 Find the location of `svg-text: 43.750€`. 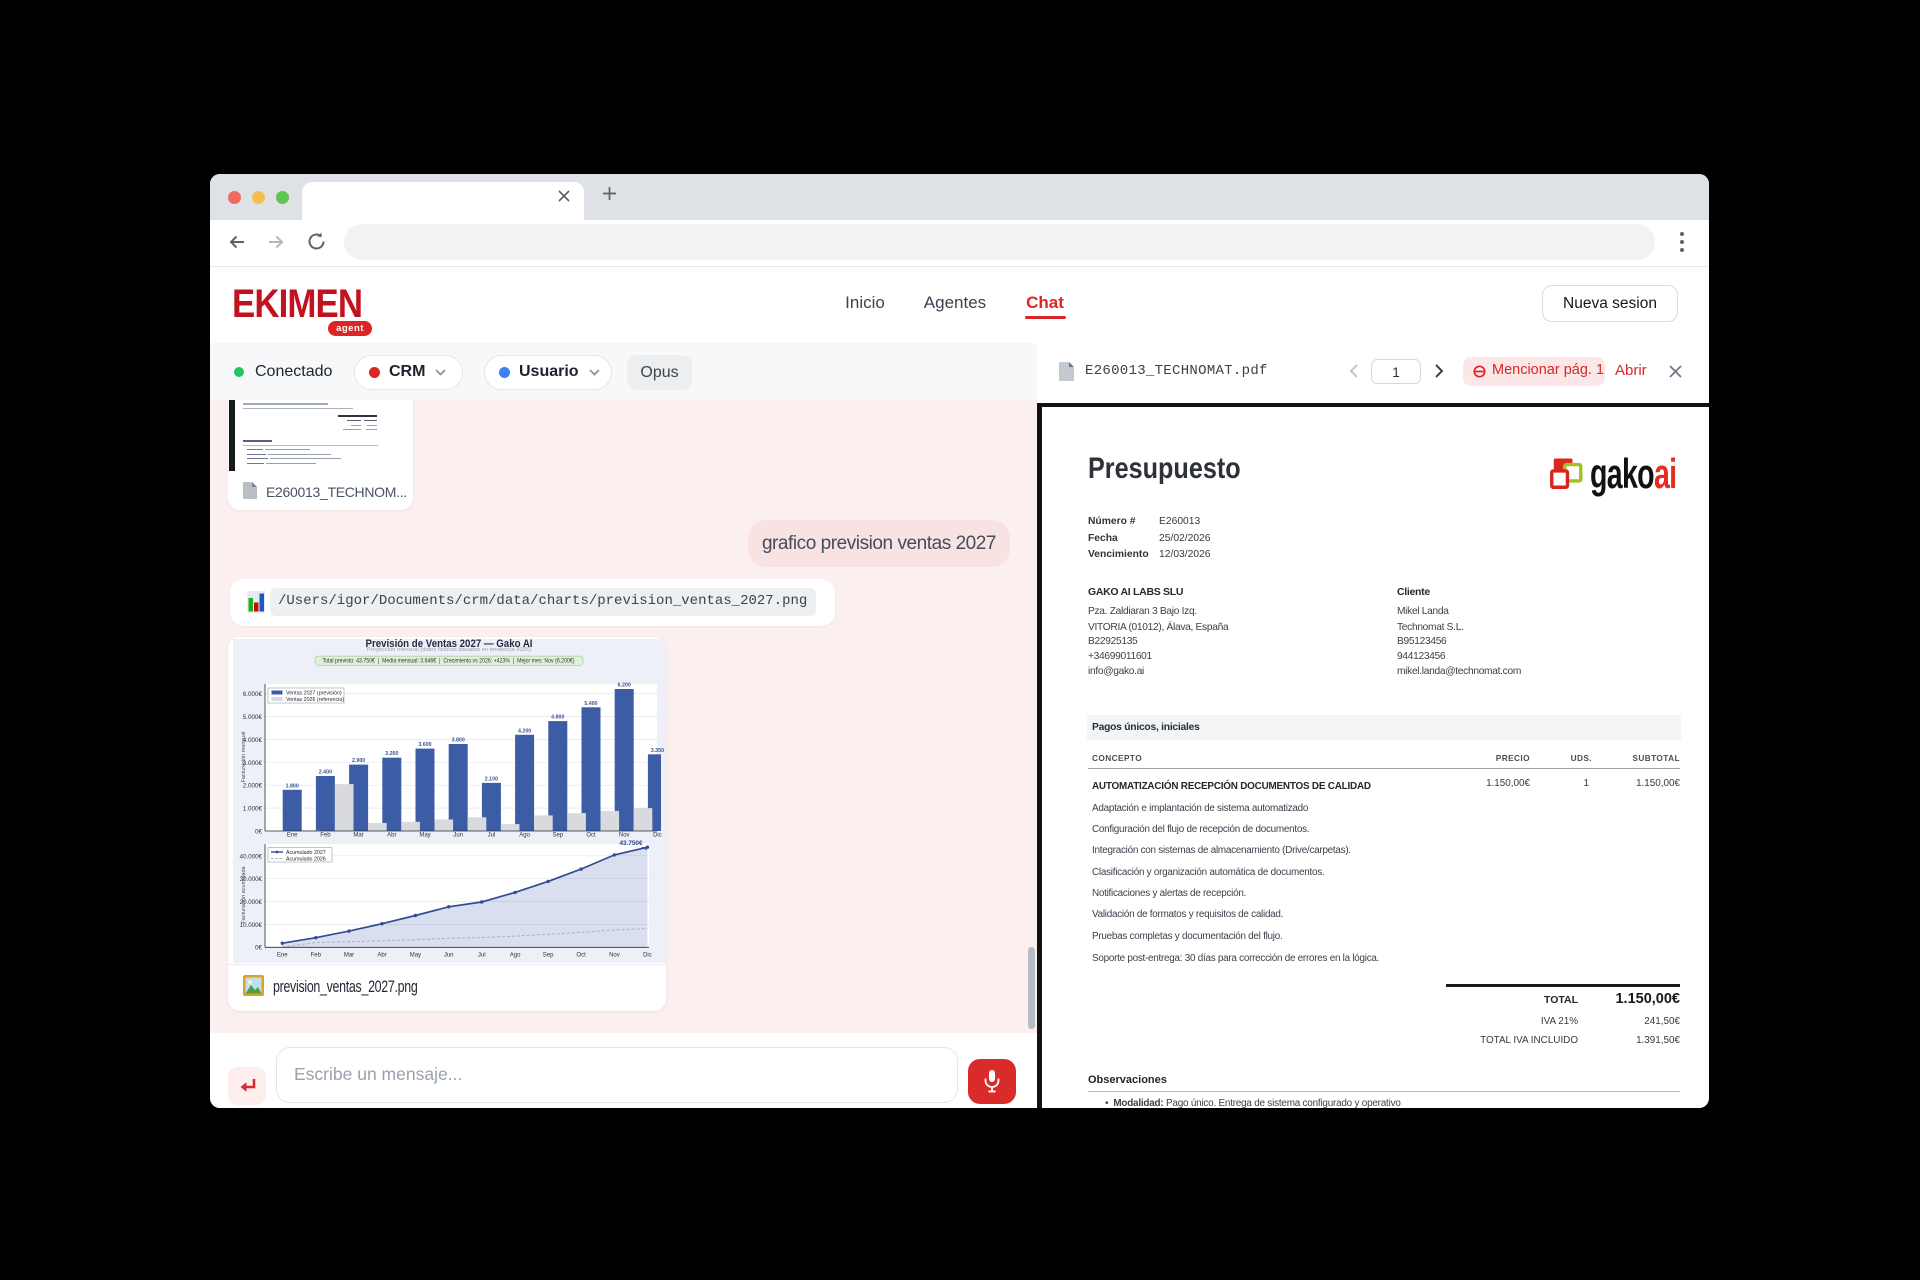

svg-text: 43.750€ is located at coordinates (631, 843).